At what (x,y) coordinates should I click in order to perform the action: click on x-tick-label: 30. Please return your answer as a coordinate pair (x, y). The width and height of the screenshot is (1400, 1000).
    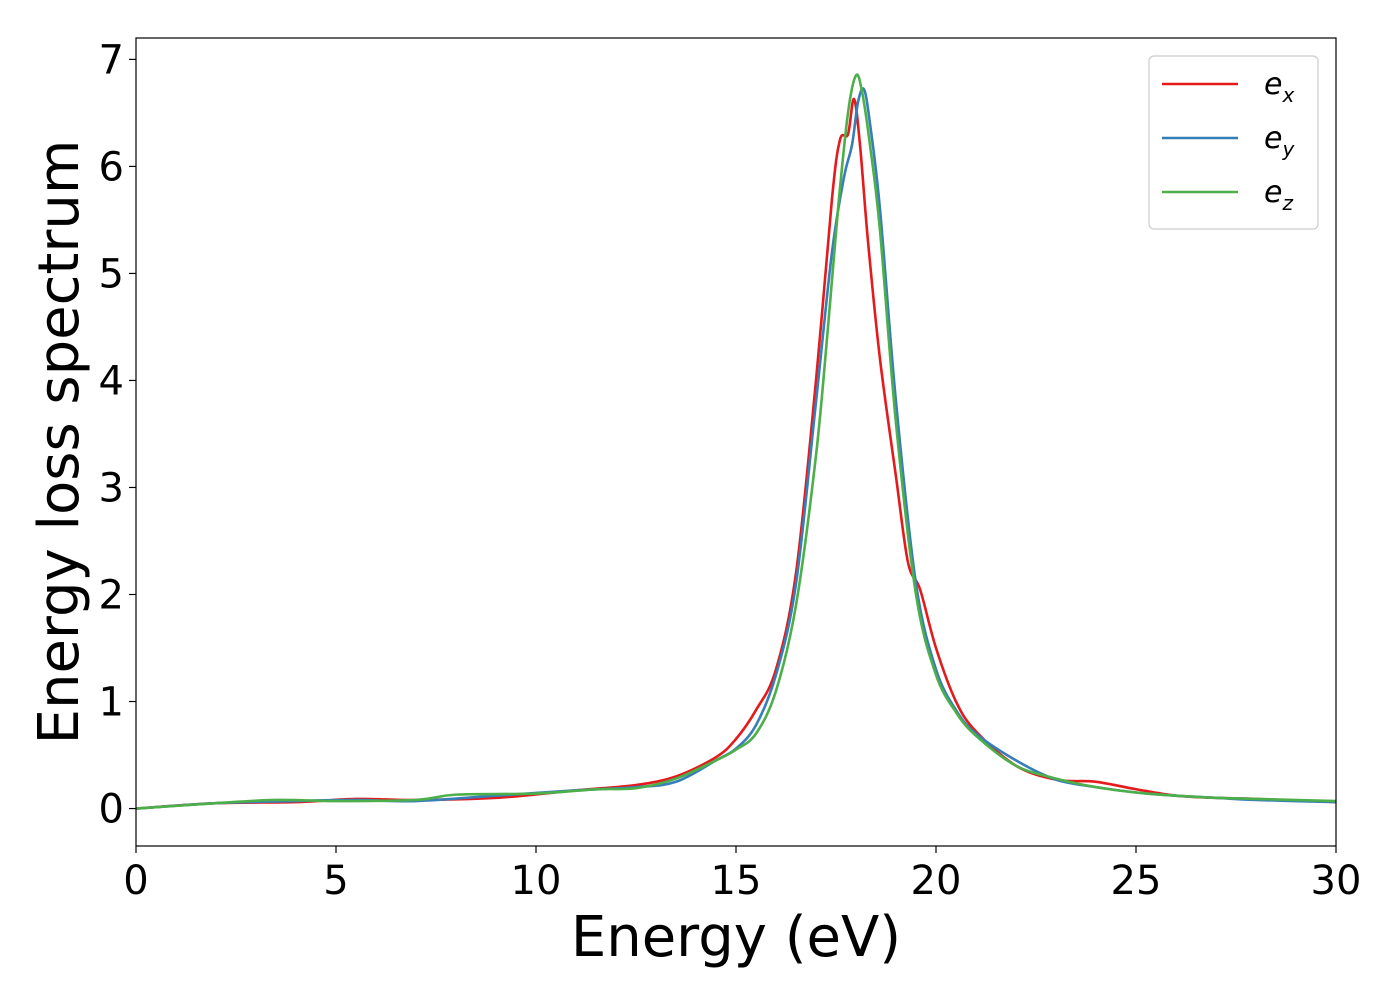
    Looking at the image, I should click on (1336, 881).